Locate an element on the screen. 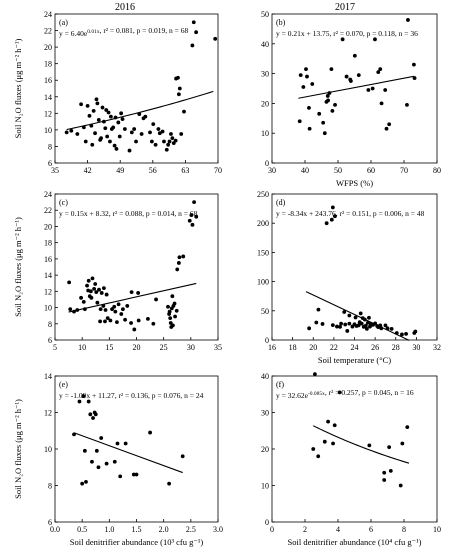  y-tick-label: 6 is located at coordinates (50, 163).